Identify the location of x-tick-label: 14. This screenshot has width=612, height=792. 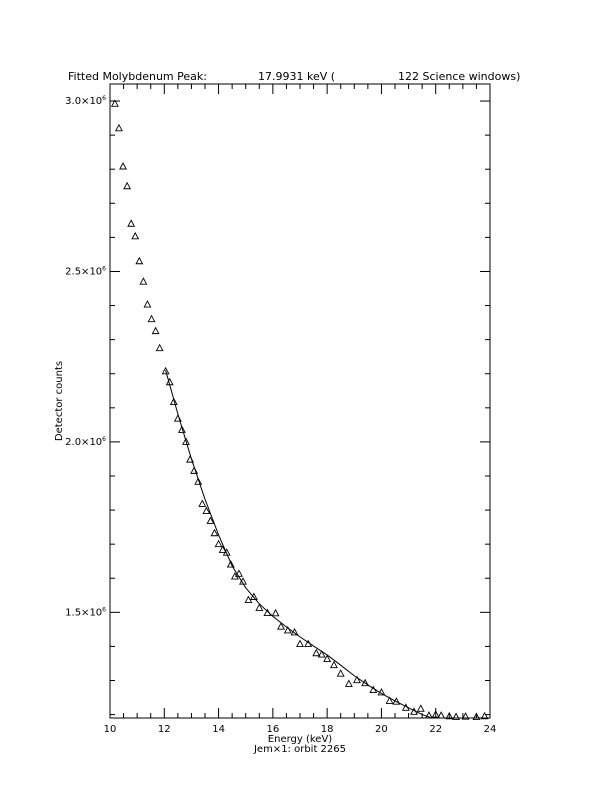
(218, 729).